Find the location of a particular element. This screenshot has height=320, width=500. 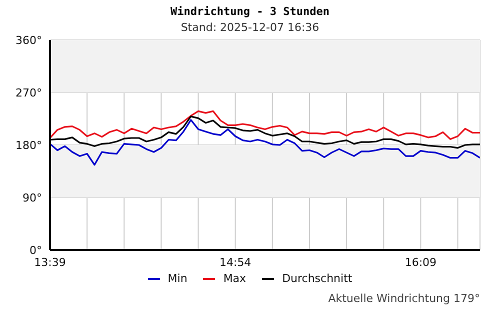

y-tick-label: 180° is located at coordinates (29, 145).